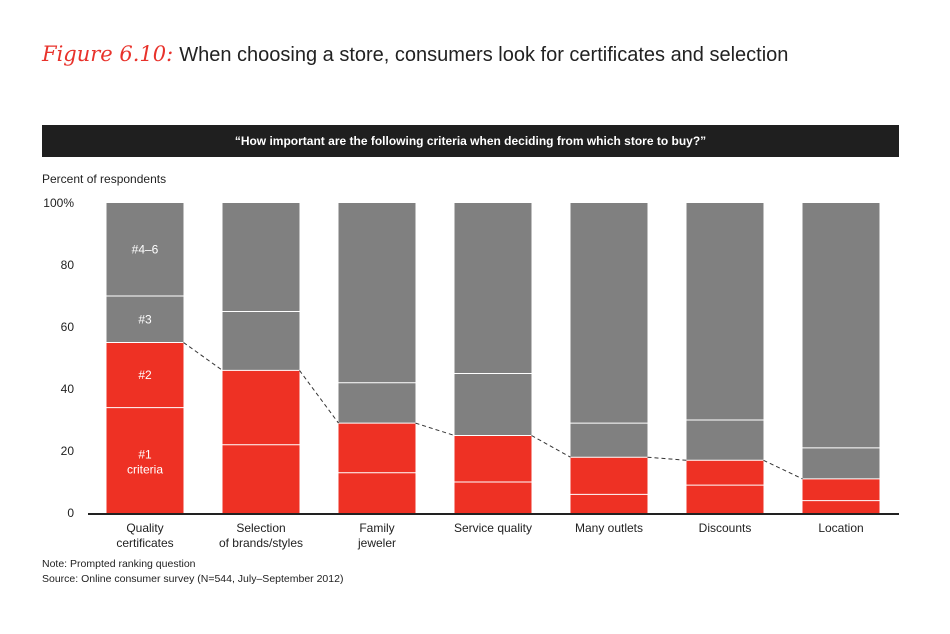  Describe the element at coordinates (376, 543) in the screenshot. I see `category-label: jeweler` at that location.